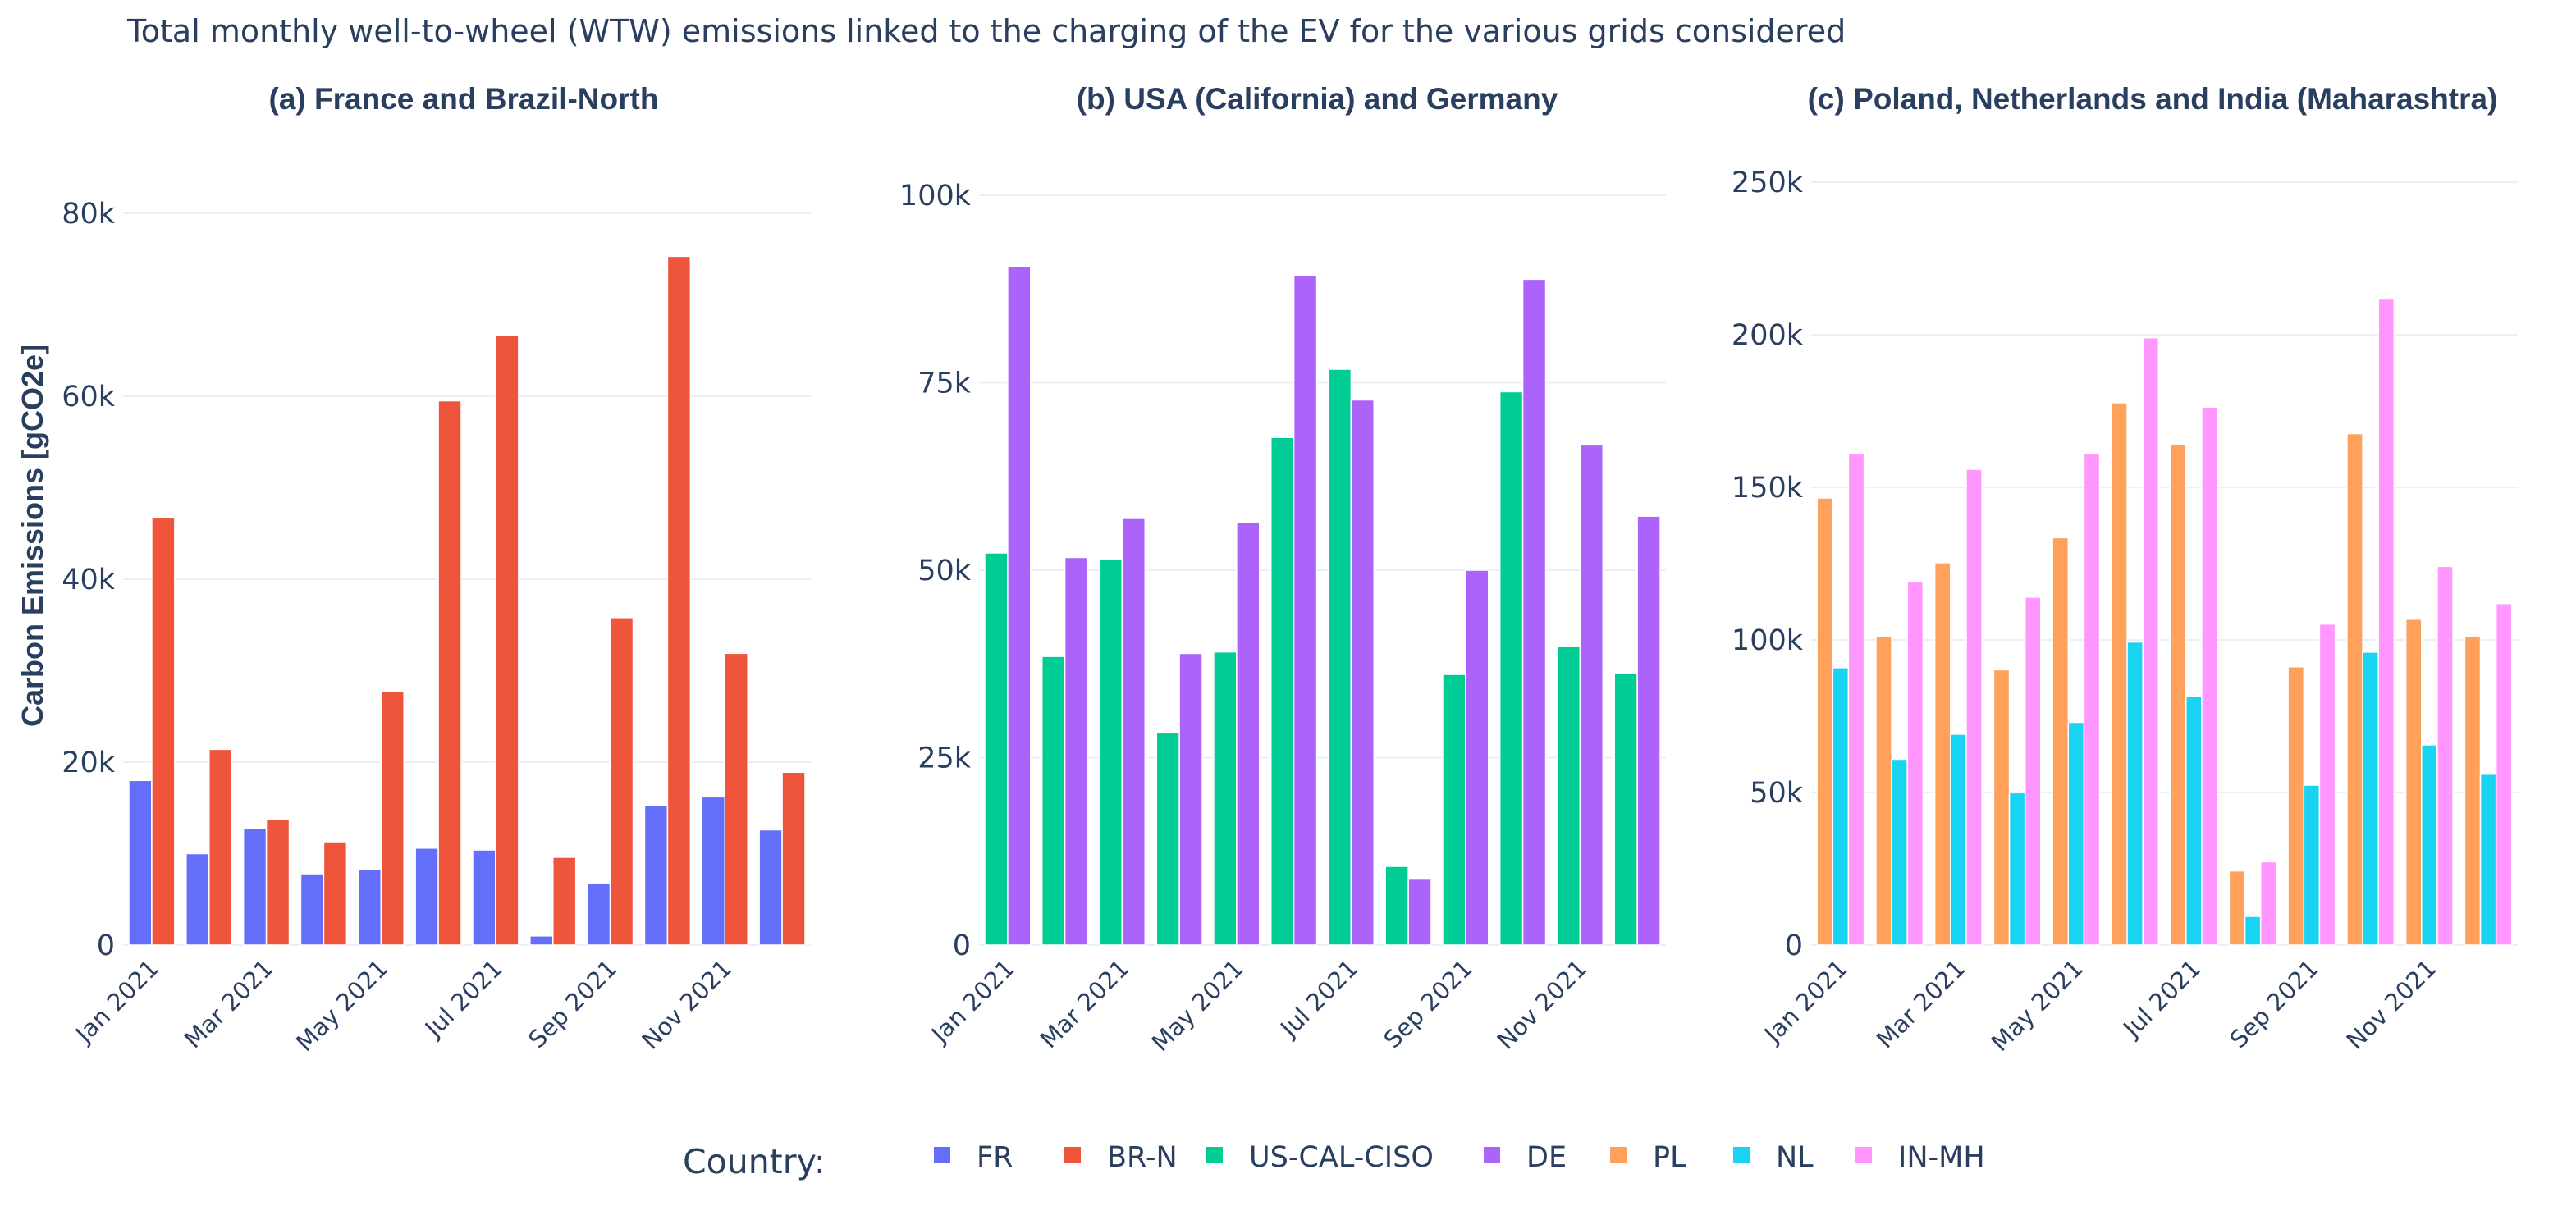 The width and height of the screenshot is (2576, 1206). I want to click on bar-pl-jul-2021, so click(2178, 694).